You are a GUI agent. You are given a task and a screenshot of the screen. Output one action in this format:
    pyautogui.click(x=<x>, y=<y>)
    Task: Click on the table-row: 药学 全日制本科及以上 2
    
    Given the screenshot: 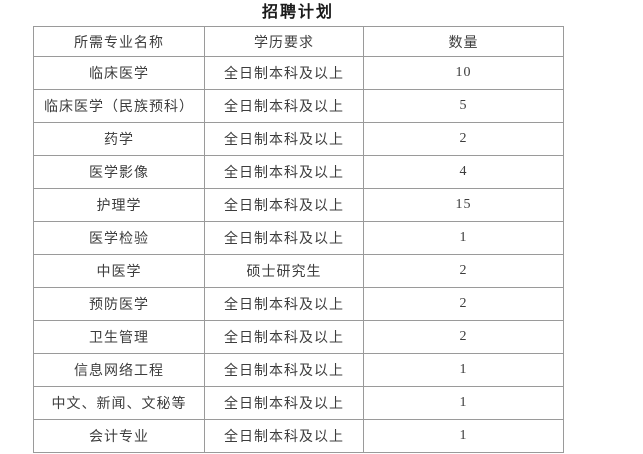 What is the action you would take?
    pyautogui.click(x=298, y=139)
    